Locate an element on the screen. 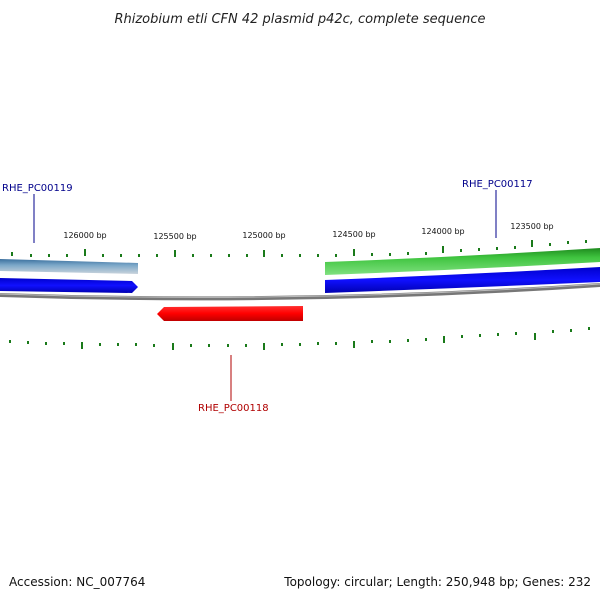 The image size is (600, 600). ruler-label: 125000 bp is located at coordinates (263, 235).